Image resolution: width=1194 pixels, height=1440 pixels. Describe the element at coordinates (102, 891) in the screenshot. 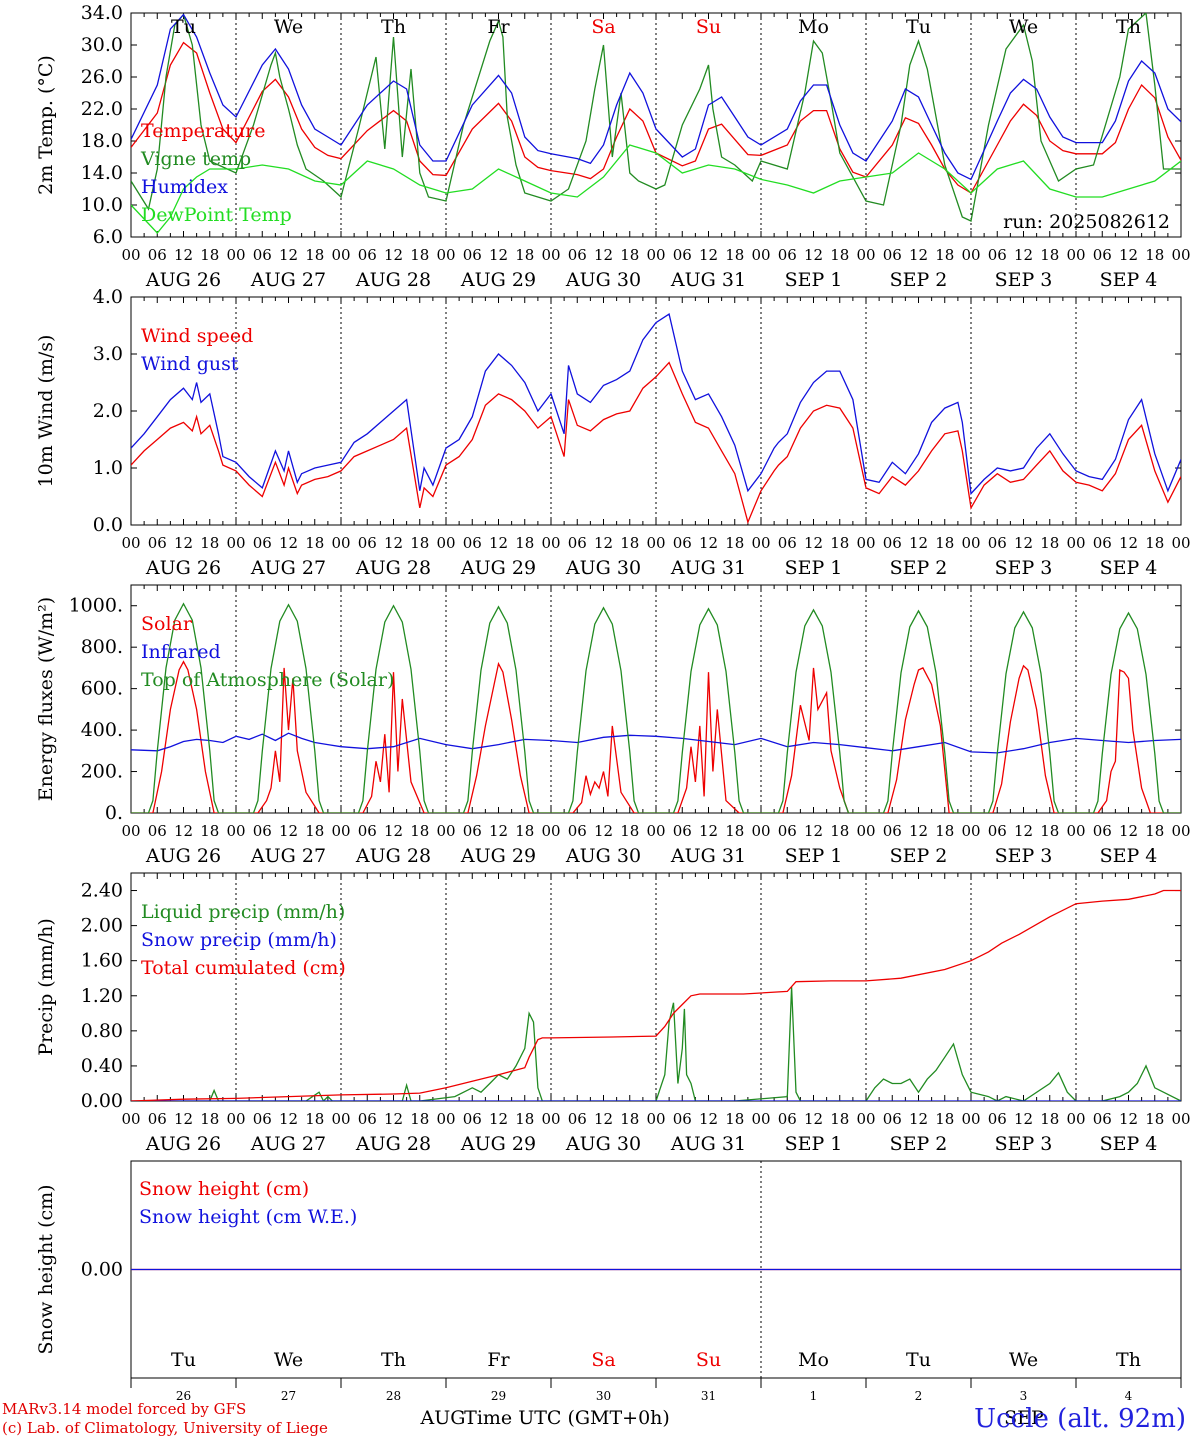

I see `y-tick-label: 2.40` at that location.